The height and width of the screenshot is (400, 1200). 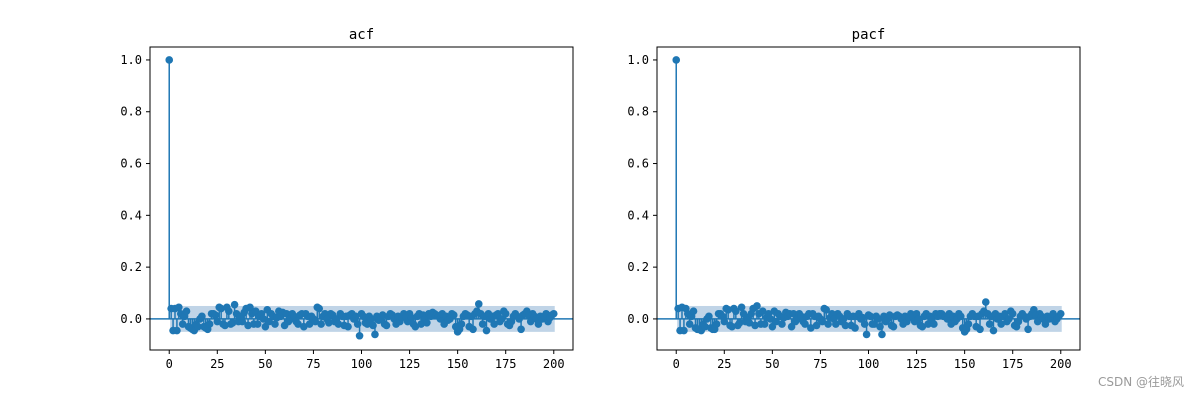 What do you see at coordinates (506, 364) in the screenshot?
I see `x-tick-label: 175` at bounding box center [506, 364].